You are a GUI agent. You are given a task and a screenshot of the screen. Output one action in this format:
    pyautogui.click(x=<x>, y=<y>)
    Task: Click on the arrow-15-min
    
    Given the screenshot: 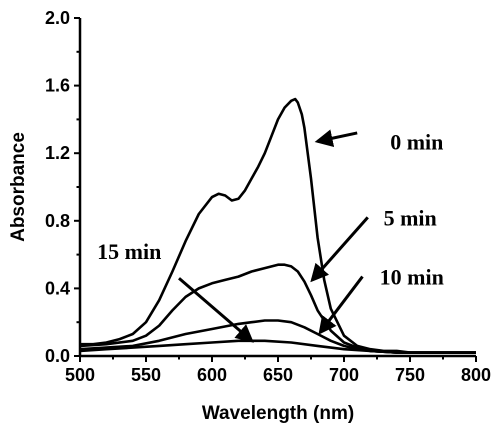 What is the action you would take?
    pyautogui.click(x=215, y=309)
    